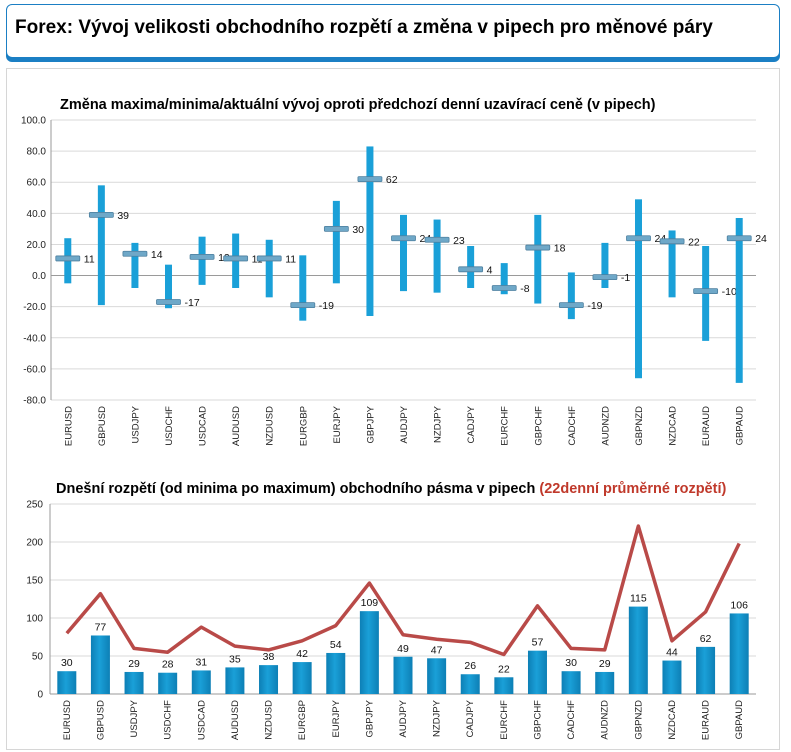  I want to click on current-value-label: 30, so click(358, 230).